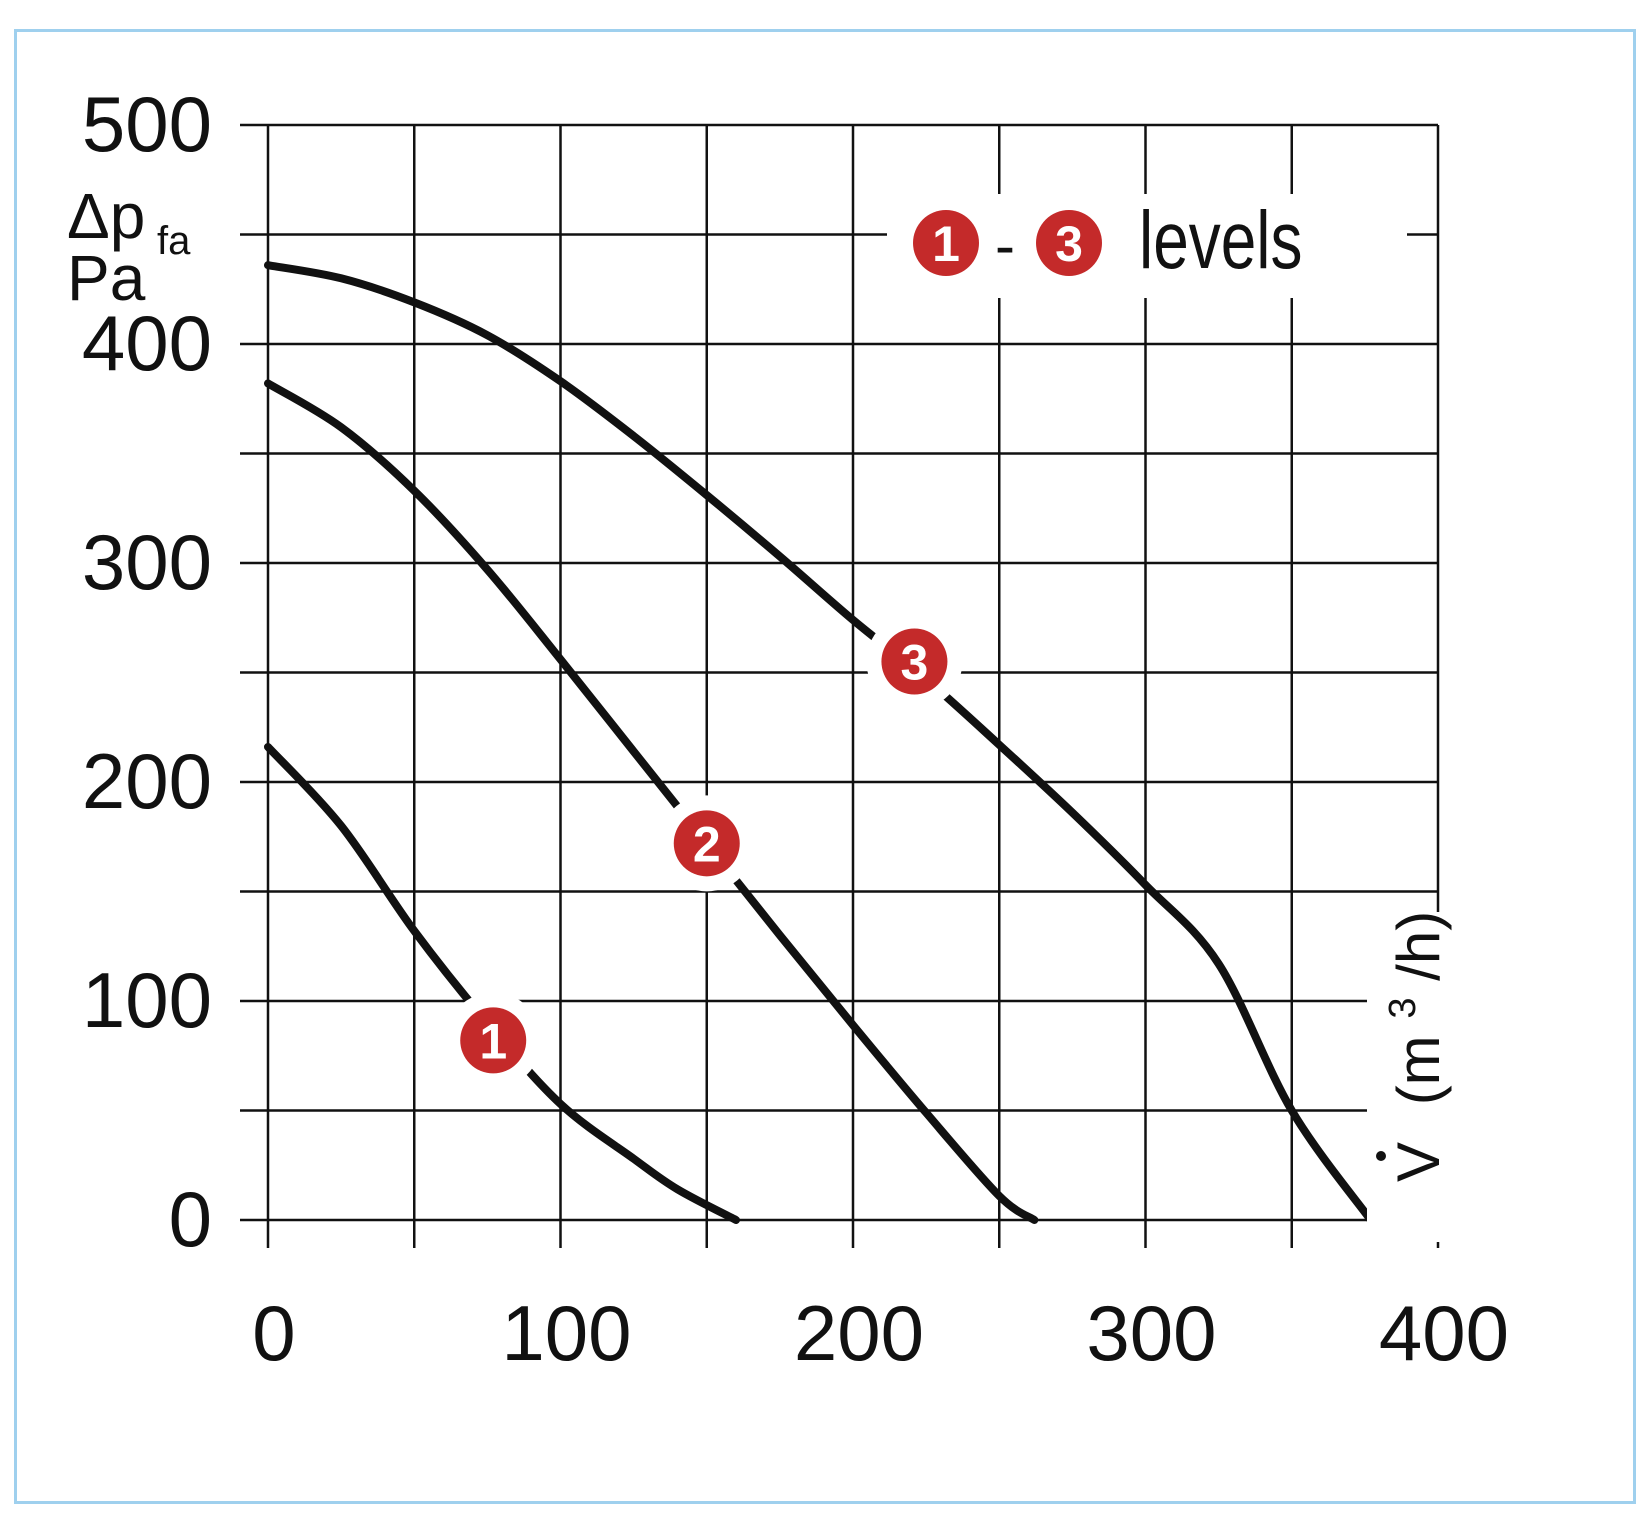  I want to click on y-axis-label: Δp fa Pa, so click(129, 247).